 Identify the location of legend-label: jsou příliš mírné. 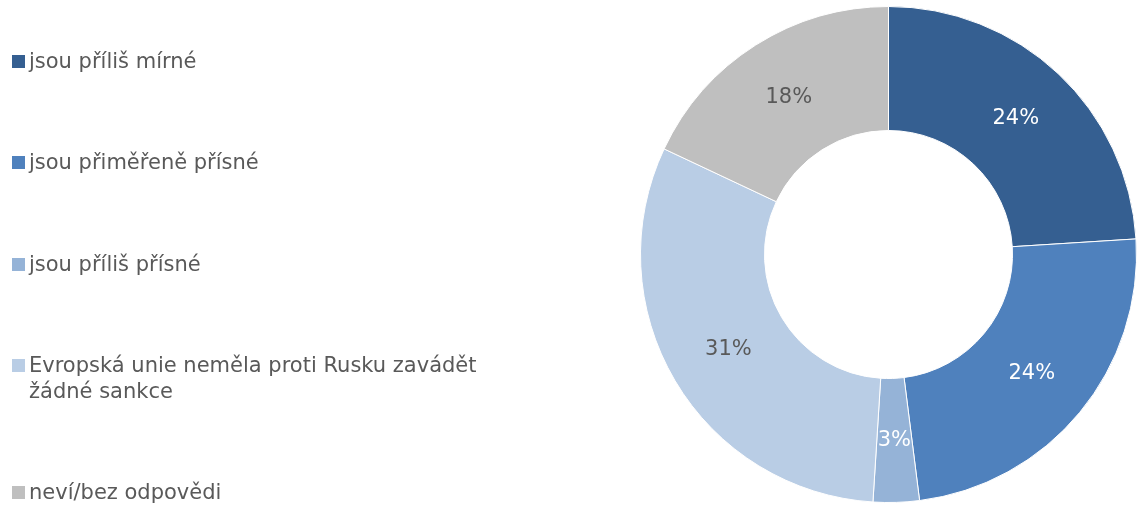
(113, 61).